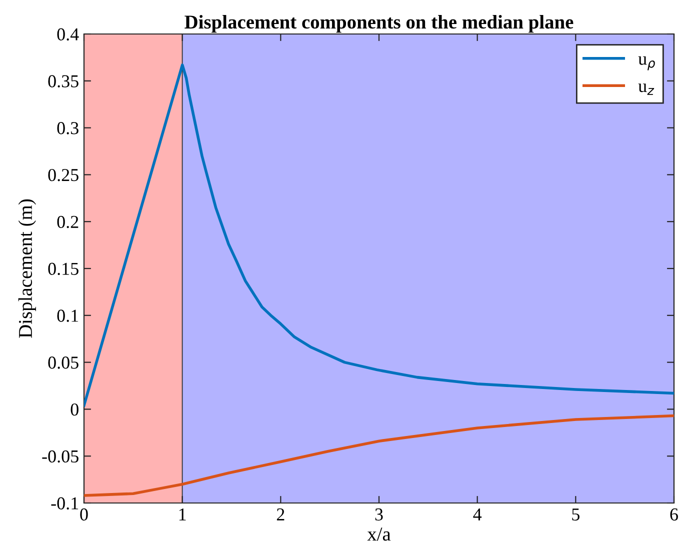  Describe the element at coordinates (27, 268) in the screenshot. I see `y-axis-title: Displacement (m)` at that location.